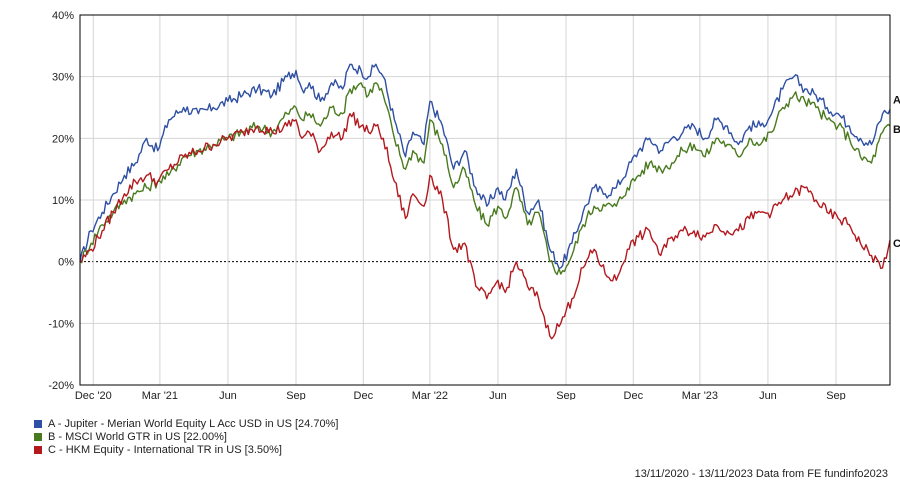 Image resolution: width=900 pixels, height=484 pixels. Describe the element at coordinates (38, 436) in the screenshot. I see `legend-swatch-b` at that location.